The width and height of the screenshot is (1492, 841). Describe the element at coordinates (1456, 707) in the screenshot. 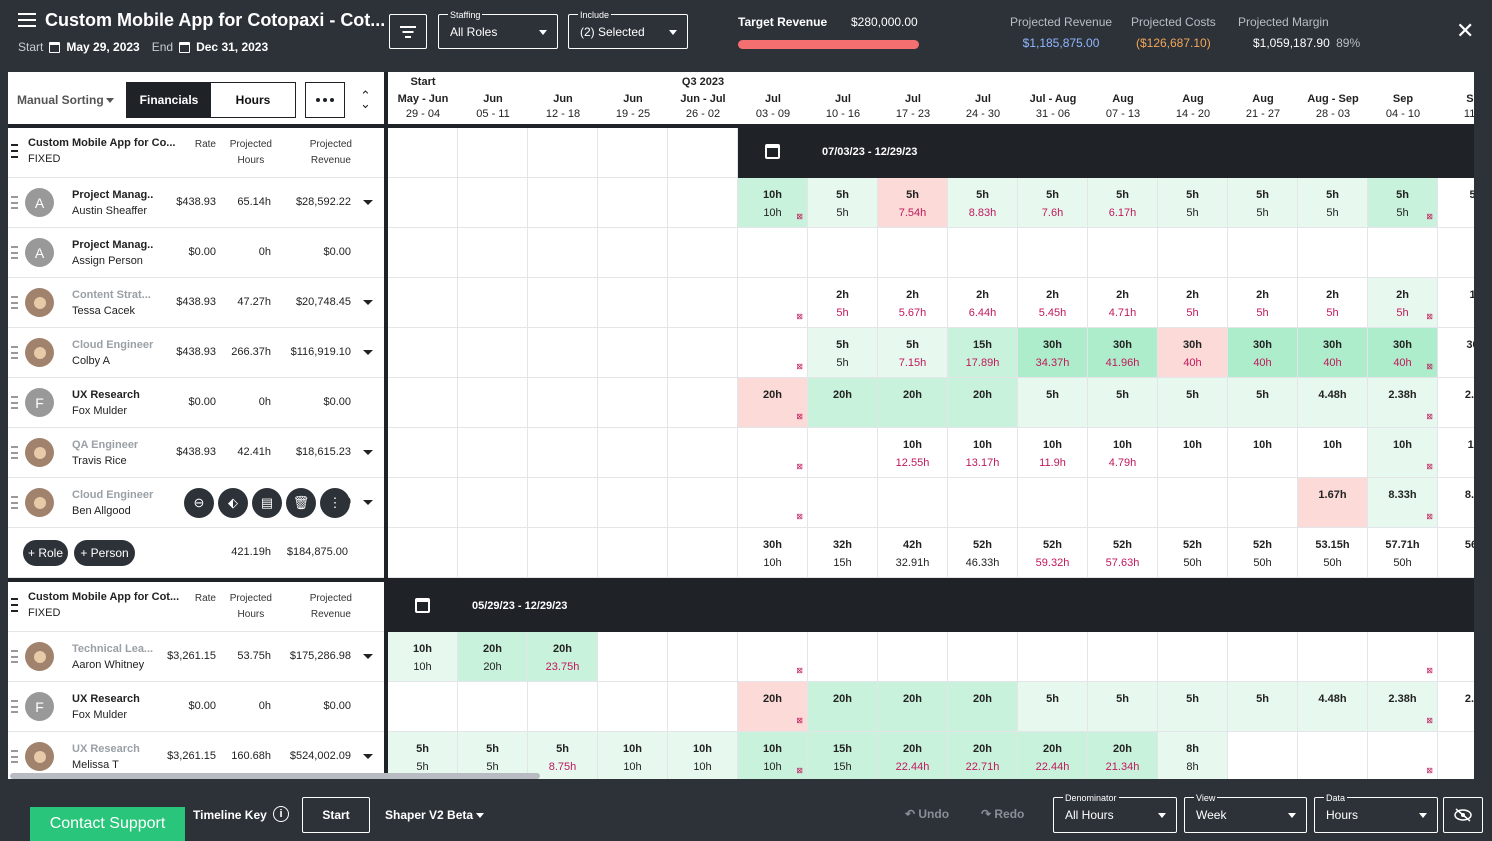

I see `grid-cell: 2.3` at that location.